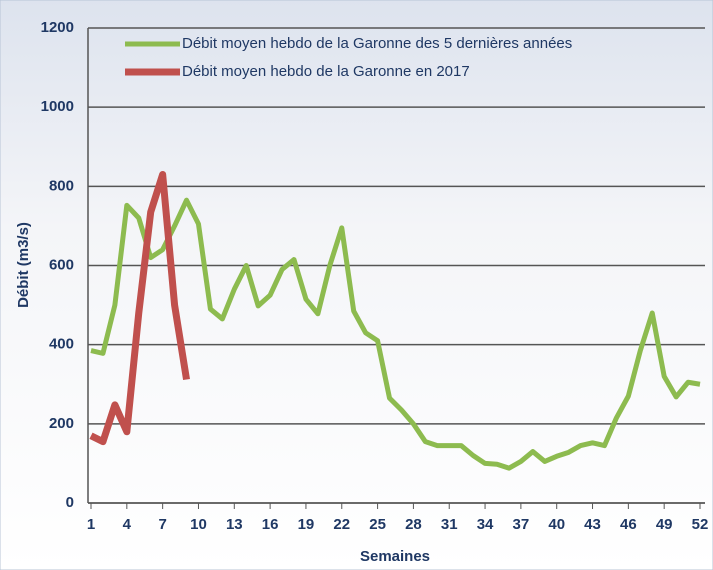 Image resolution: width=713 pixels, height=570 pixels. What do you see at coordinates (326, 71) in the screenshot?
I see `legend-label: Débit moyen hebdo de la Garonne en 2017` at bounding box center [326, 71].